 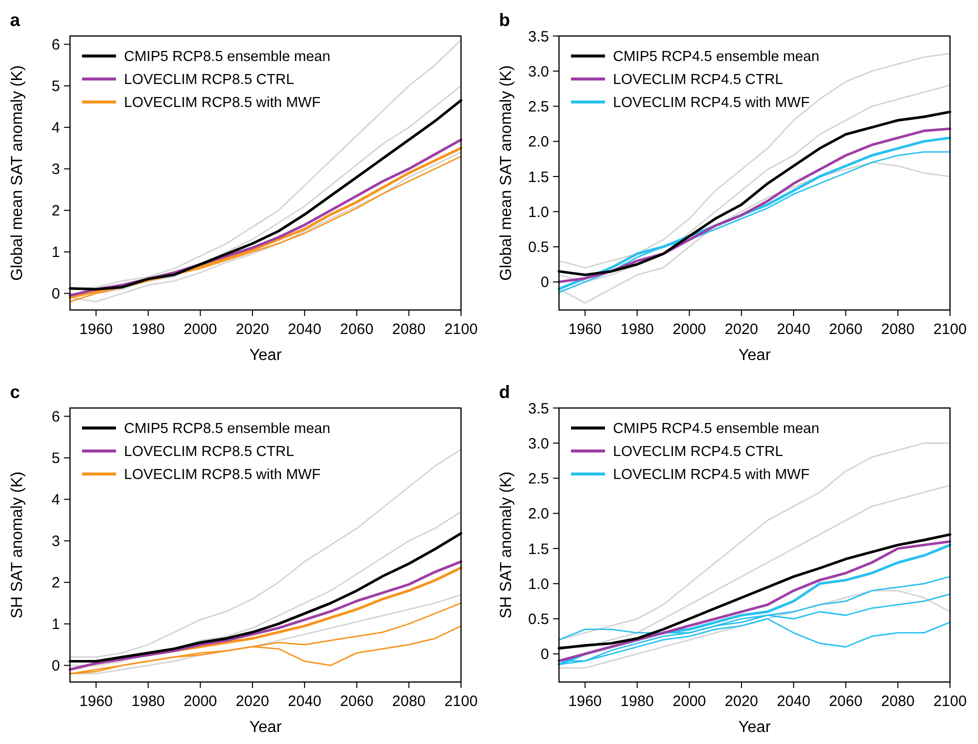 What do you see at coordinates (15, 392) in the screenshot?
I see `chart-title: c` at bounding box center [15, 392].